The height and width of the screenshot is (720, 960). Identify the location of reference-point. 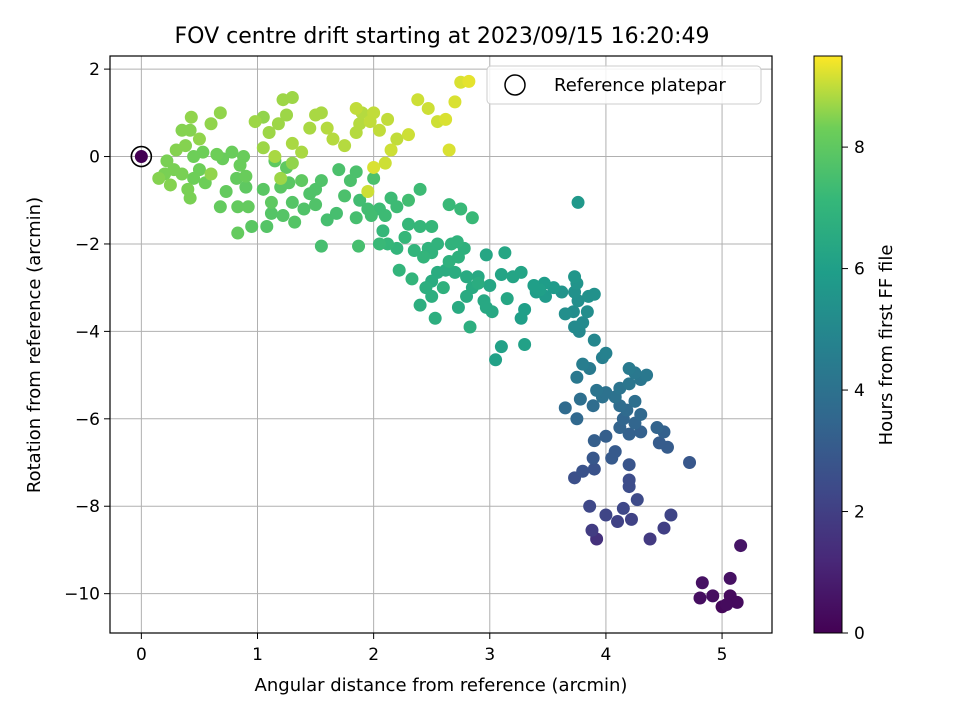
(141, 157).